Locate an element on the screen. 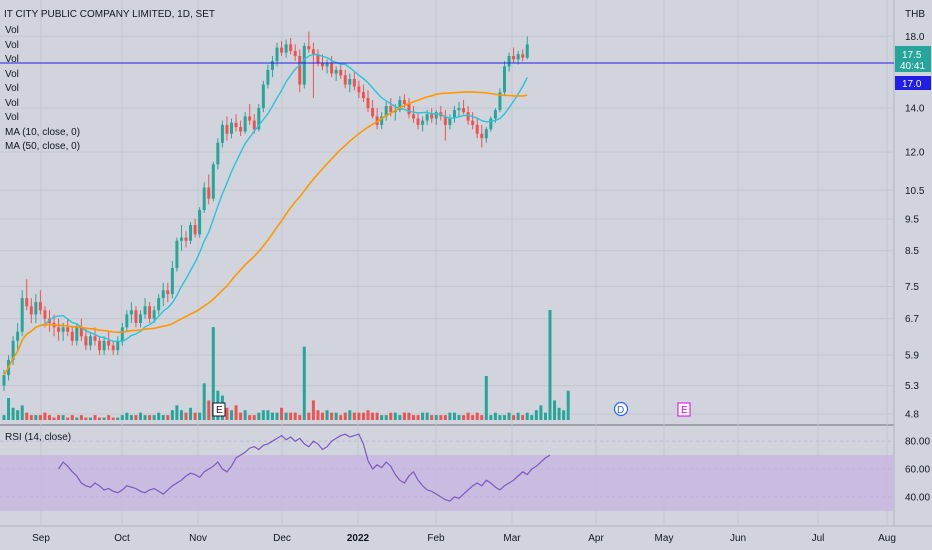  event-marker-earnings-1: E is located at coordinates (219, 409).